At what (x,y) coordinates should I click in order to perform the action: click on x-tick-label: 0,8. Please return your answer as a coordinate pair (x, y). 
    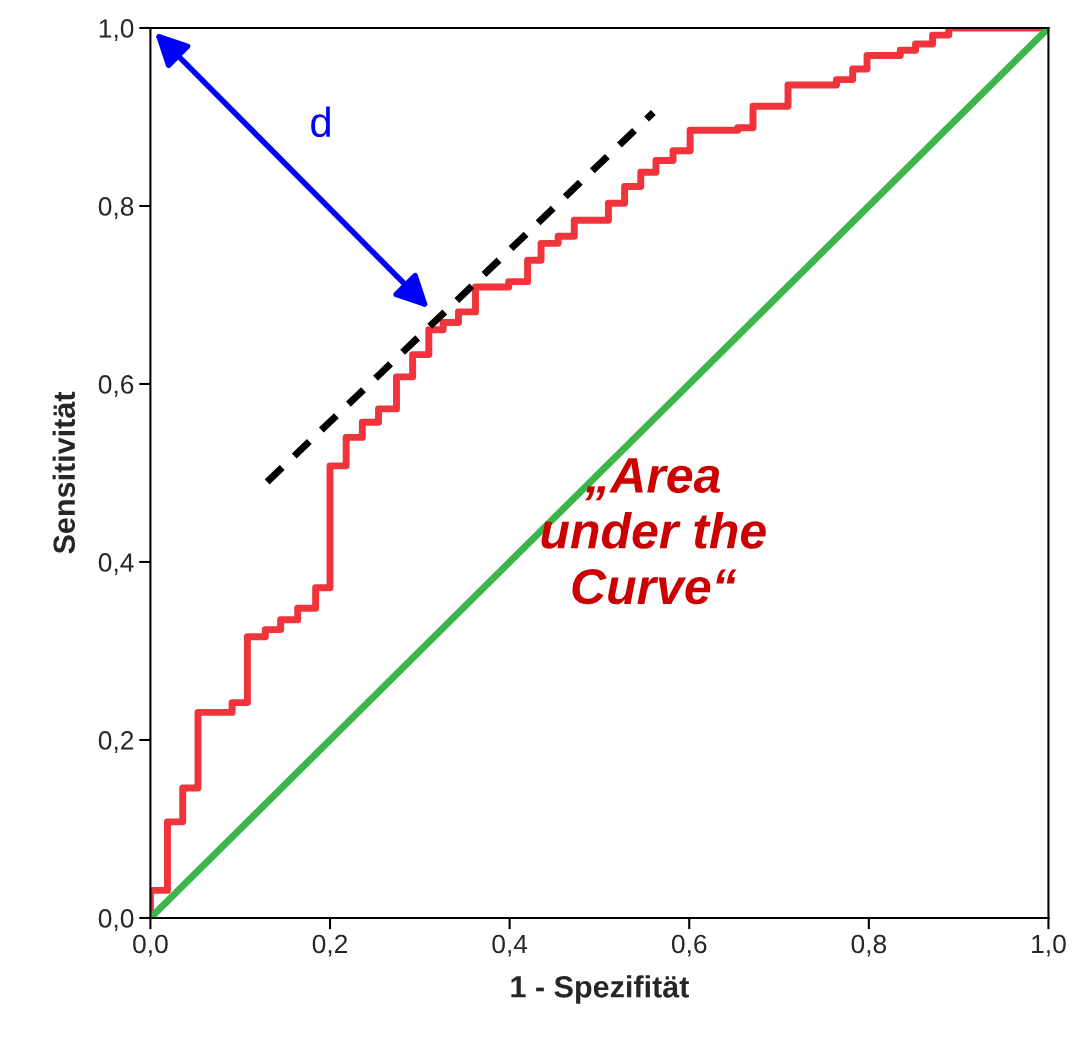
    Looking at the image, I should click on (869, 945).